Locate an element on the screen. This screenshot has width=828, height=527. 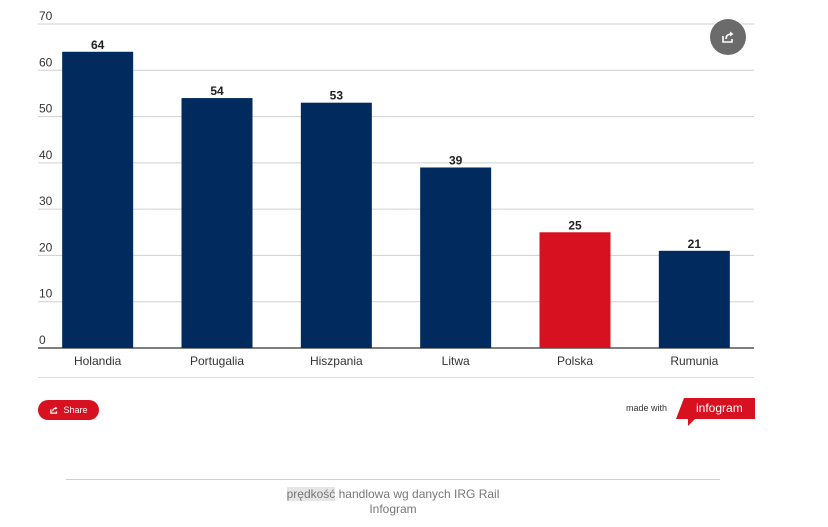
x-tick-label: Litwa is located at coordinates (456, 361).